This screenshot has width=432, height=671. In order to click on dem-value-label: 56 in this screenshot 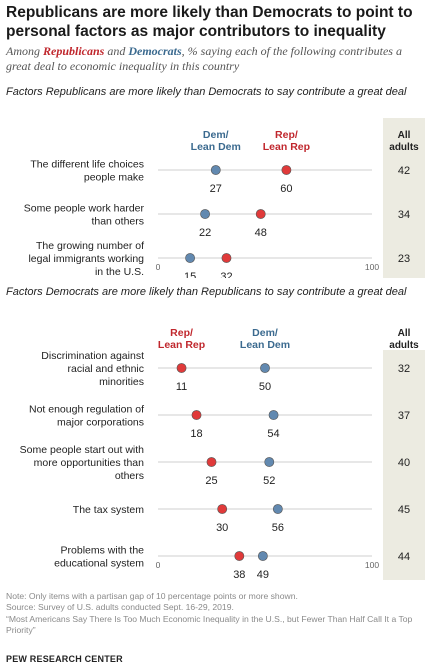, I will do `click(278, 528)`.